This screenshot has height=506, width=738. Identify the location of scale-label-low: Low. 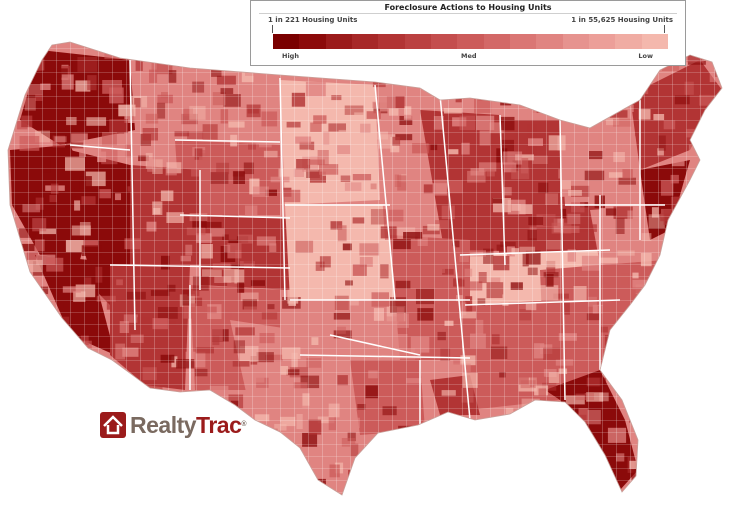
(645, 56).